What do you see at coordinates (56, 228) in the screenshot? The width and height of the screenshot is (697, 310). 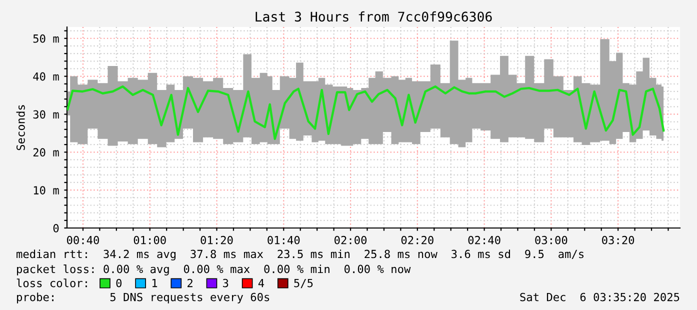 I see `y-tick-label: 0` at bounding box center [56, 228].